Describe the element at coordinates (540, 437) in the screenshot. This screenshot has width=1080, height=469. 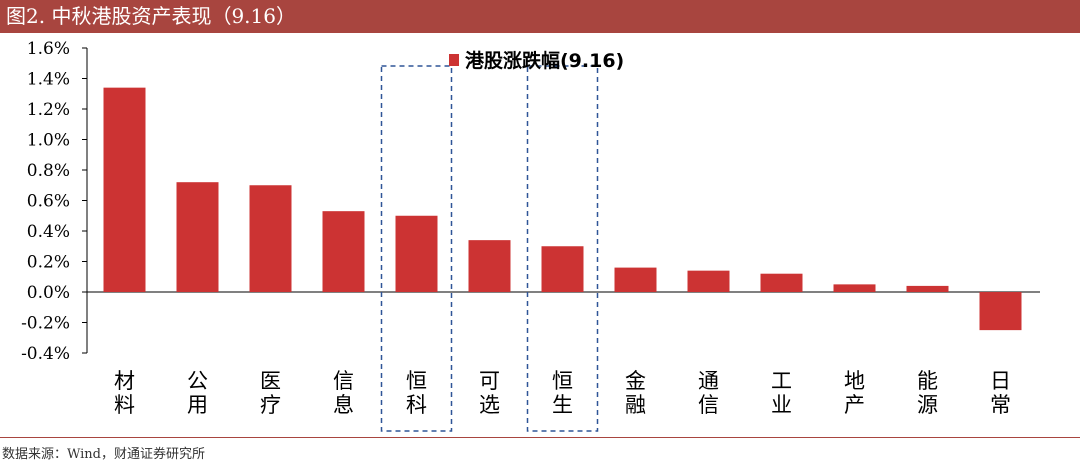
I see `footer-divider` at that location.